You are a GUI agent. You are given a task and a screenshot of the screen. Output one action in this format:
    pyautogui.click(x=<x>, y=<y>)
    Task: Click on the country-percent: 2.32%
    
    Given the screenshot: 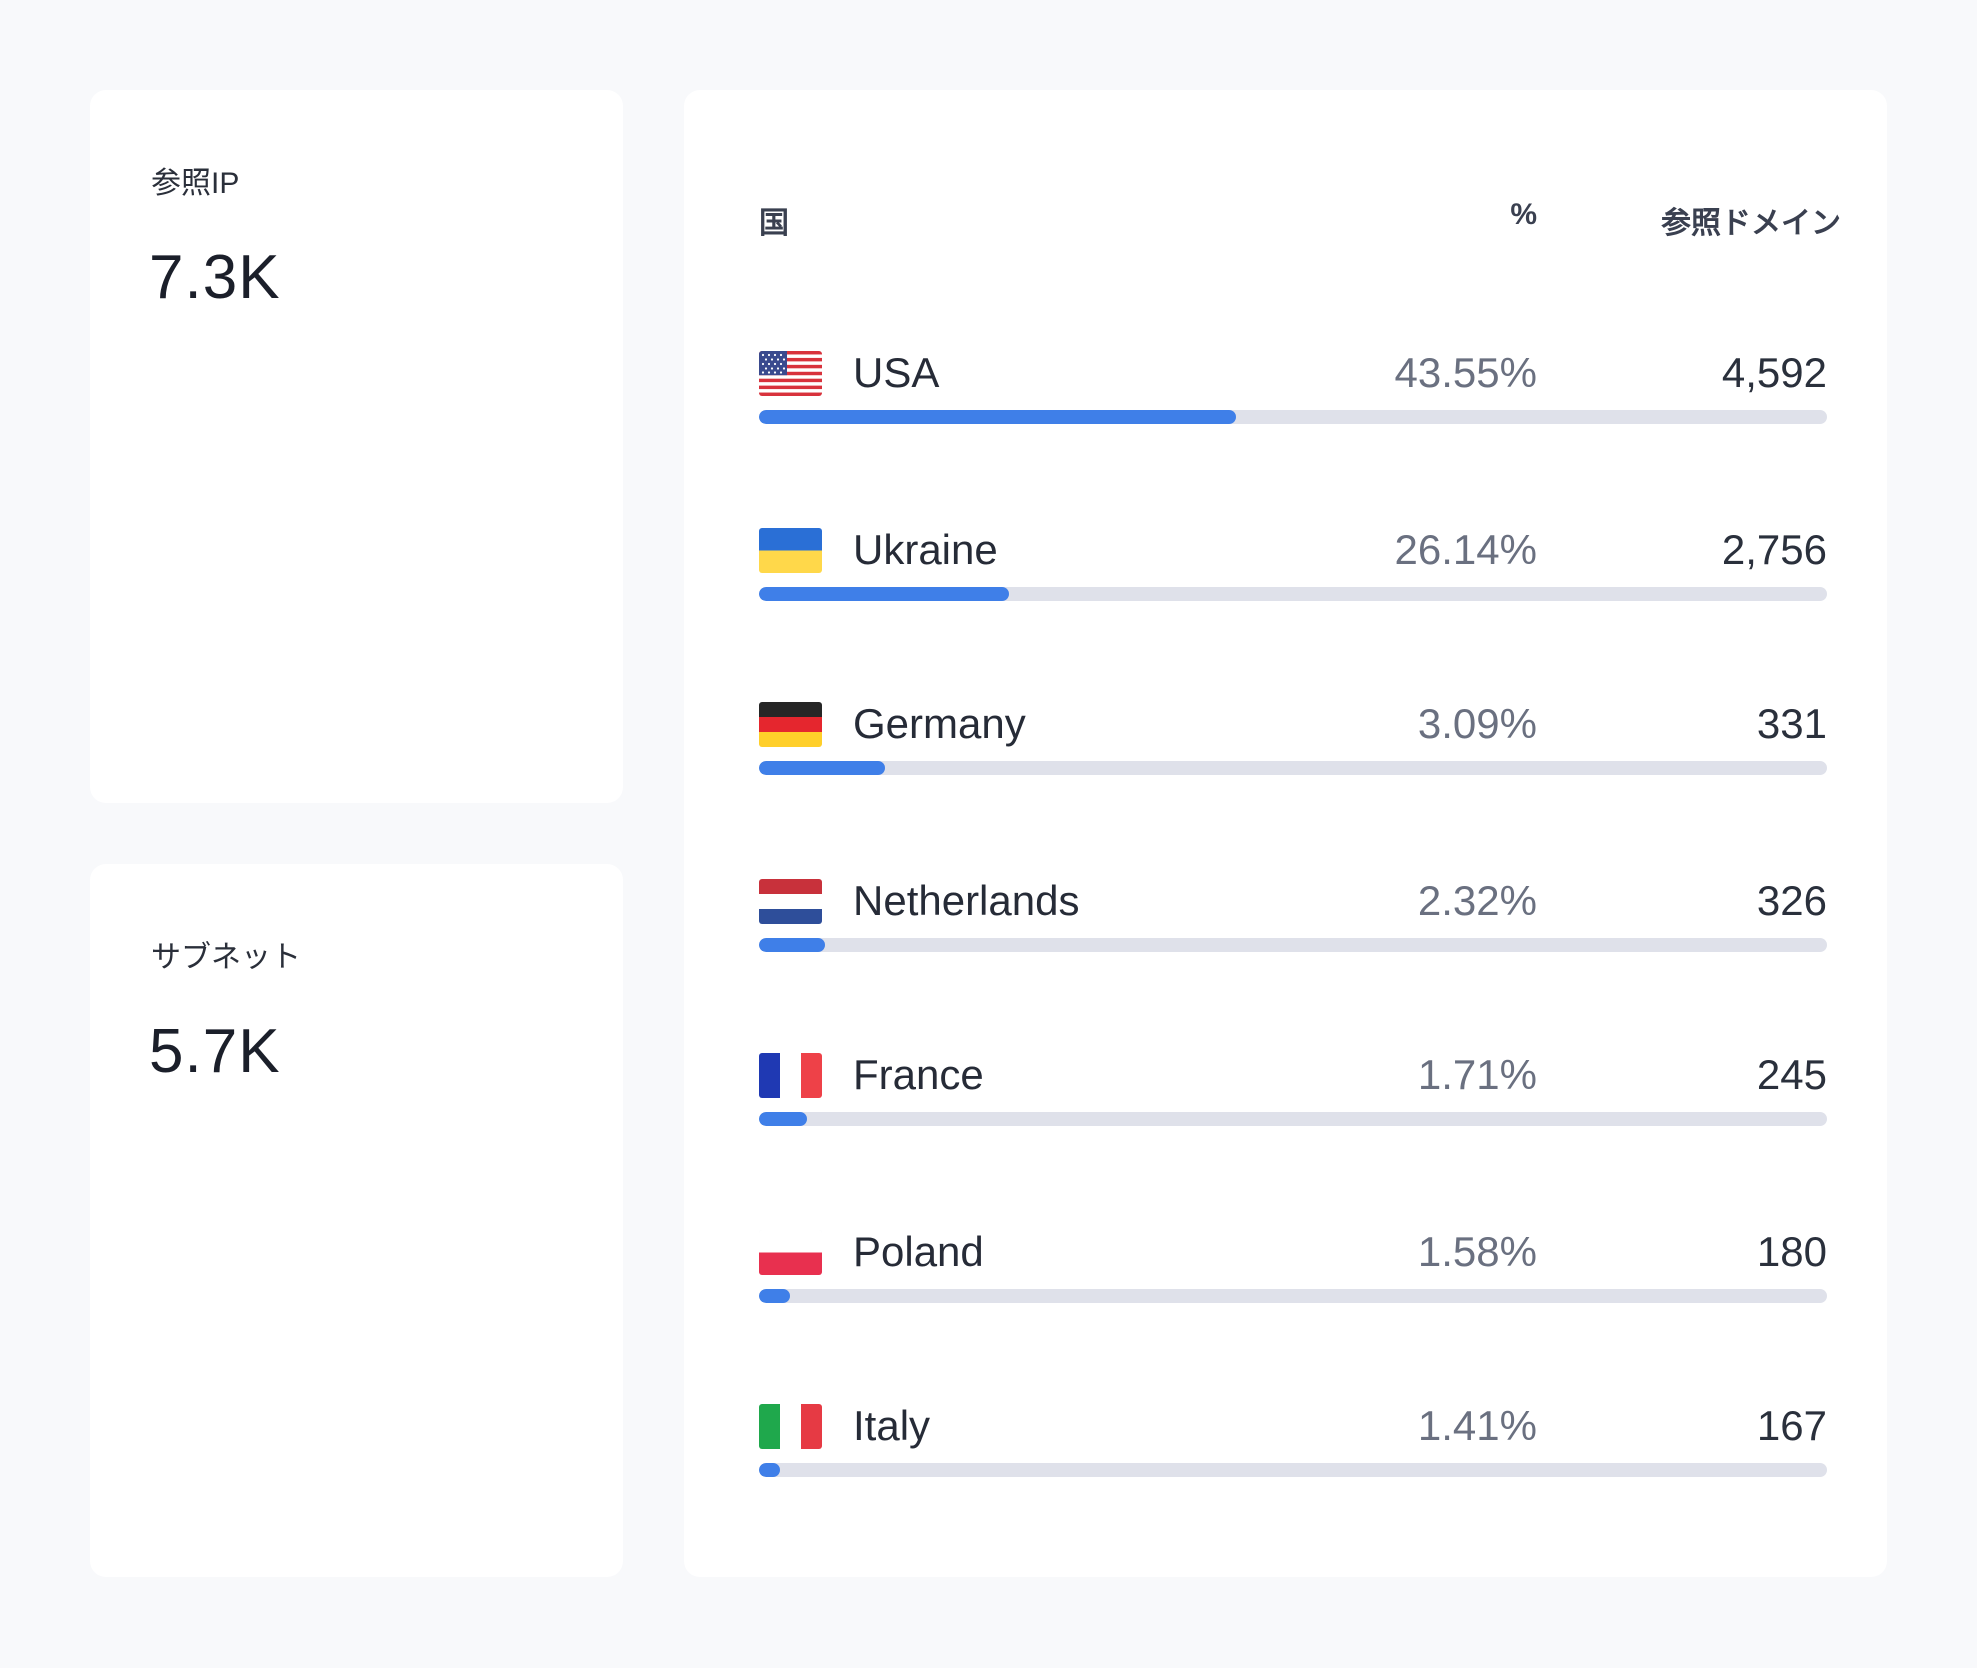 What is the action you would take?
    pyautogui.click(x=1477, y=900)
    